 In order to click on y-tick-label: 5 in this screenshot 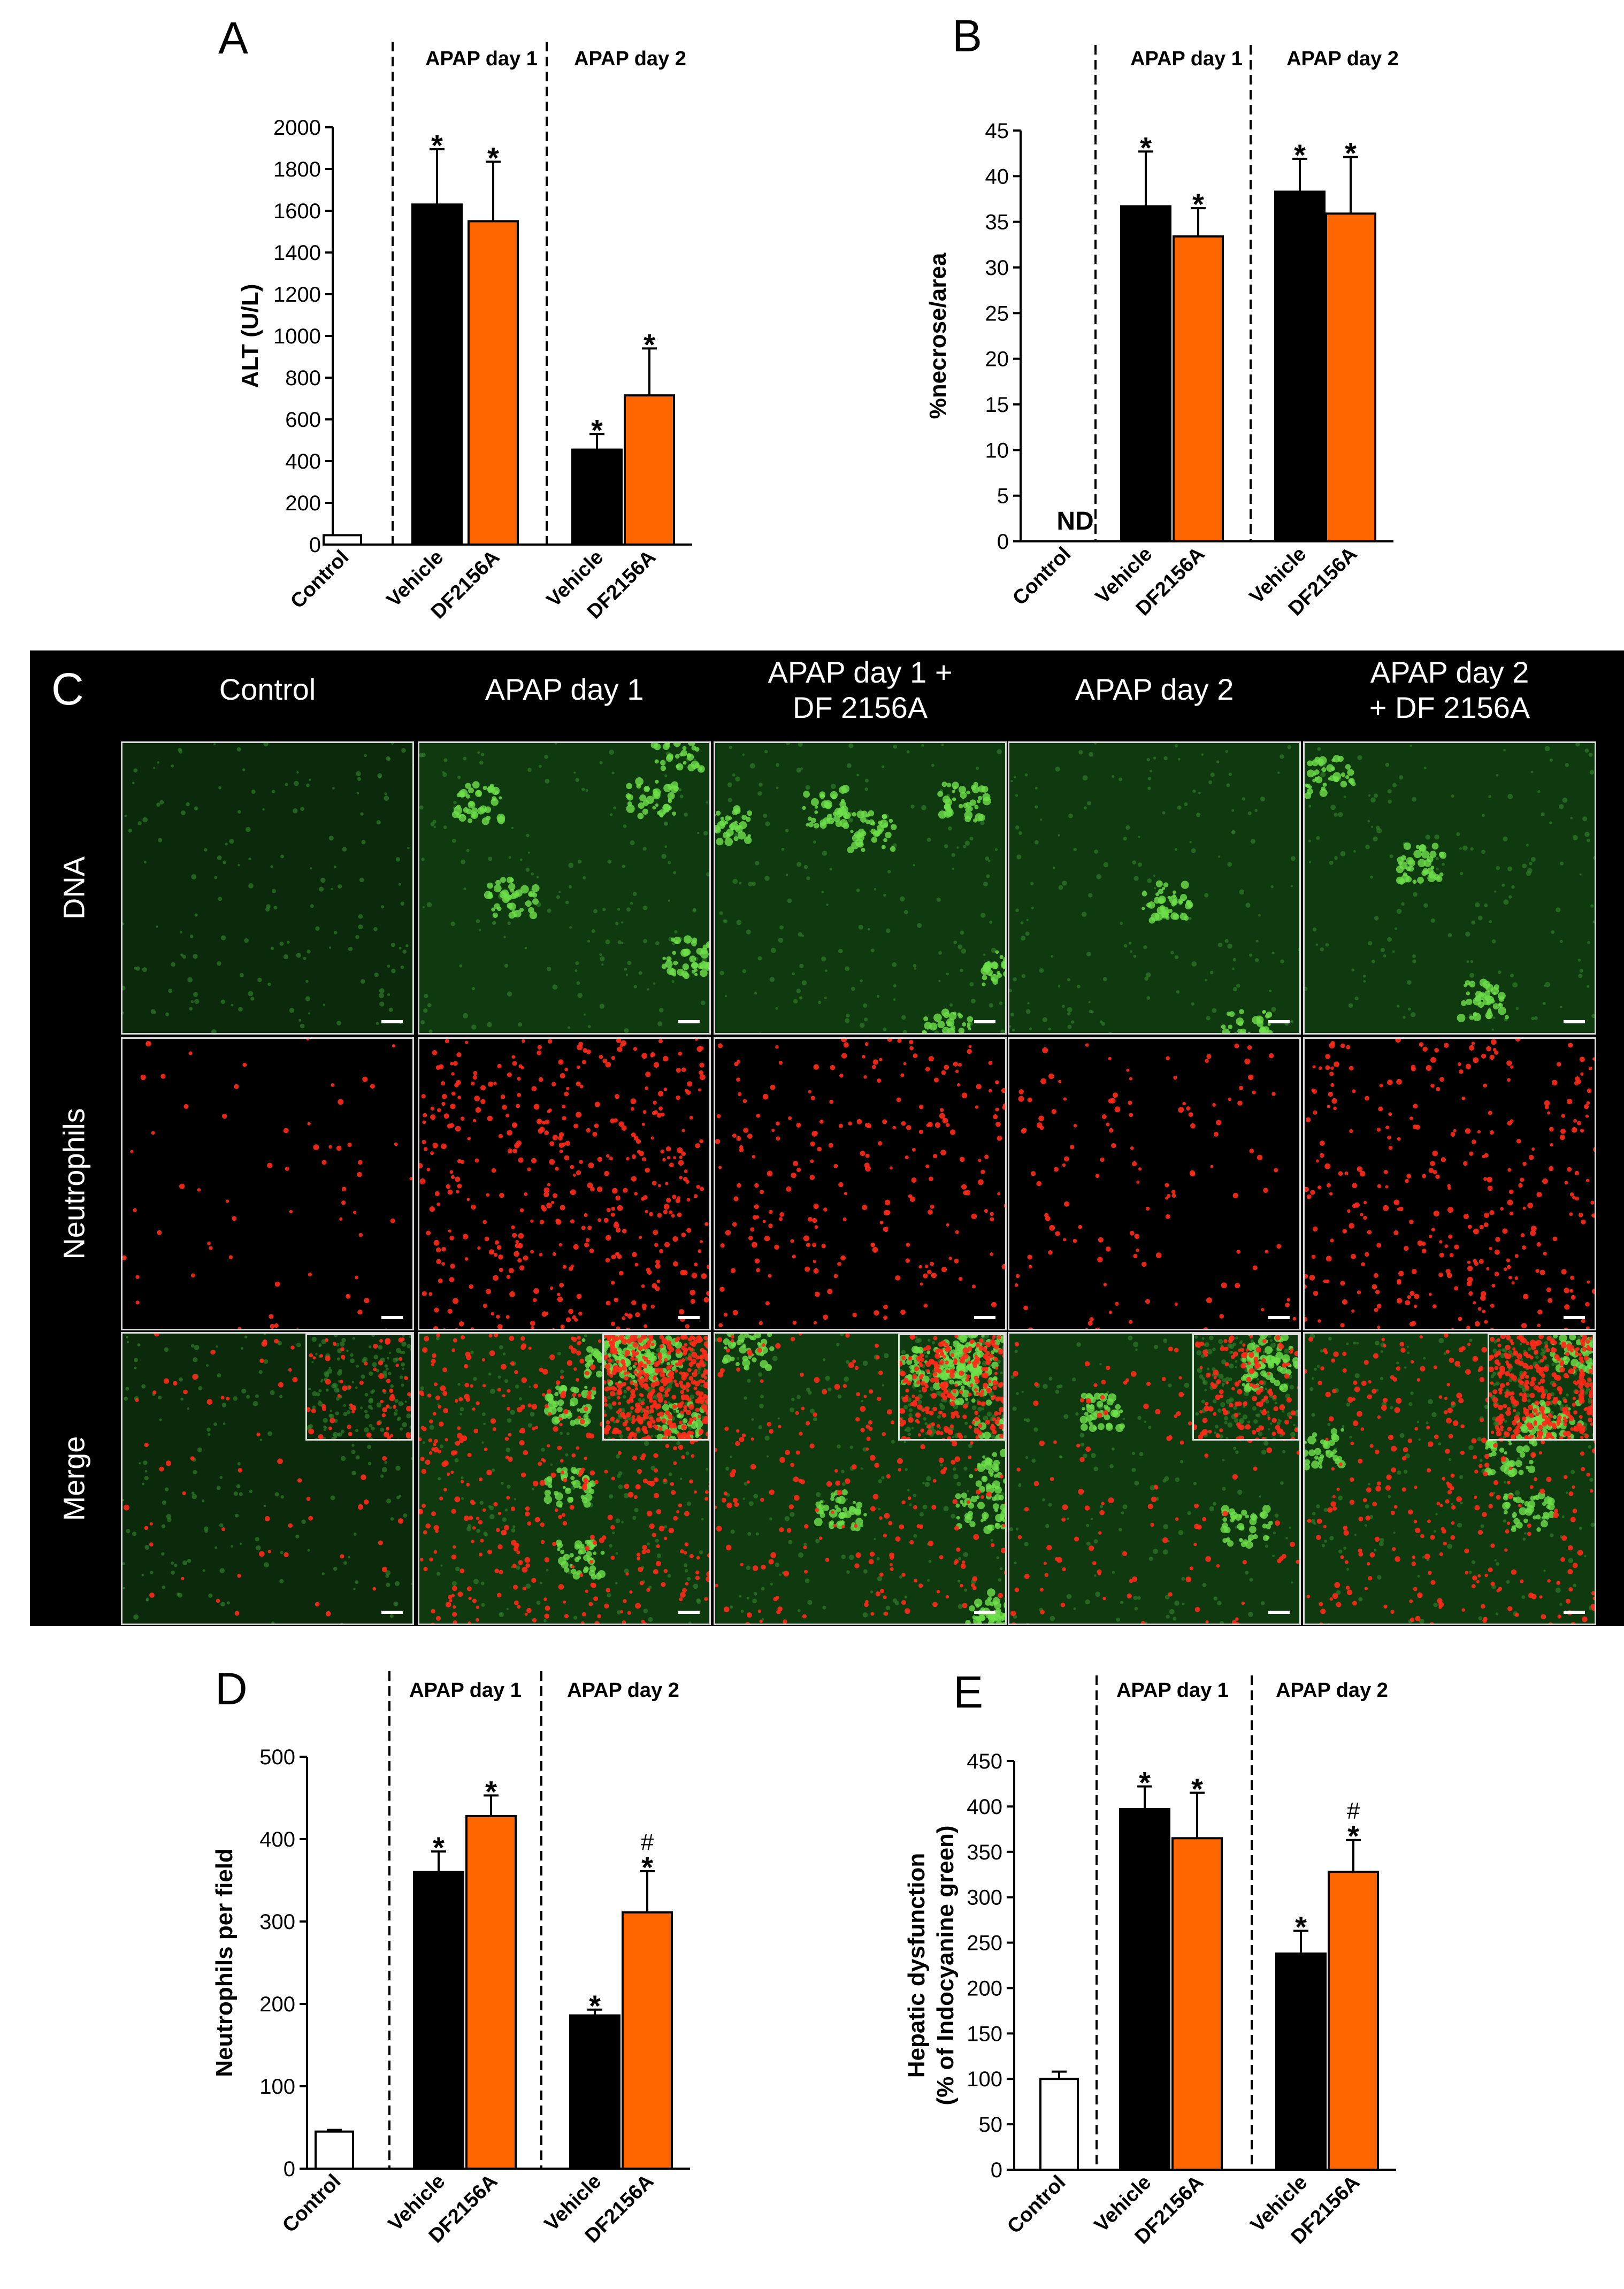, I will do `click(1003, 496)`.